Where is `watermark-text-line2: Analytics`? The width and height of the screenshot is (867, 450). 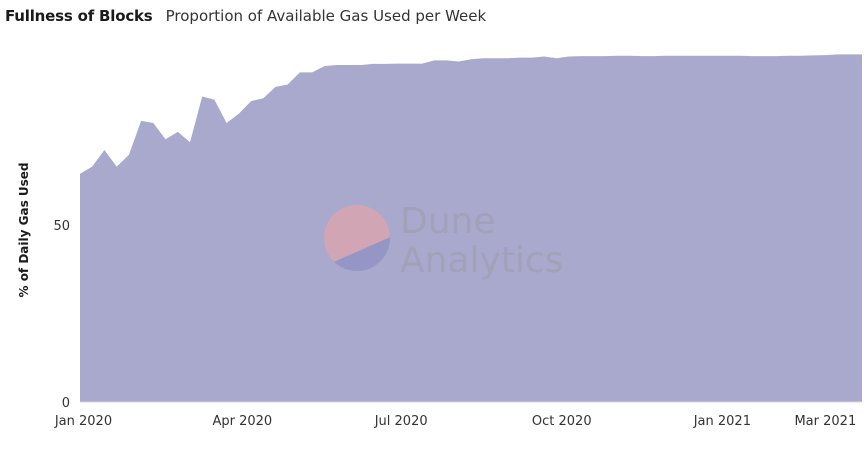 watermark-text-line2: Analytics is located at coordinates (481, 260).